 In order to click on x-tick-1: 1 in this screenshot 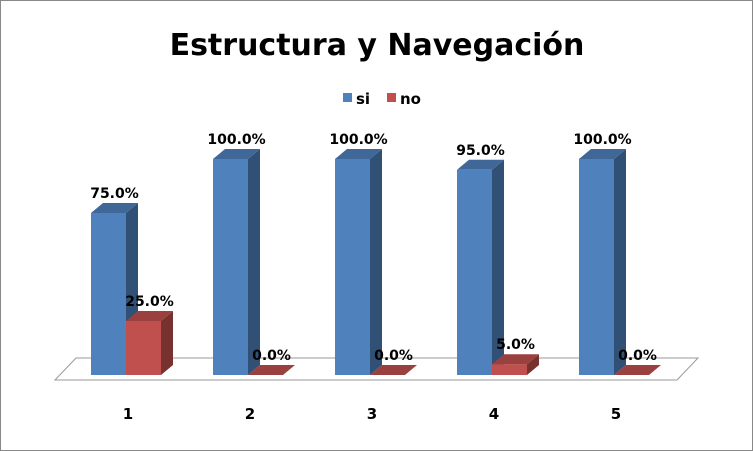, I will do `click(128, 414)`.